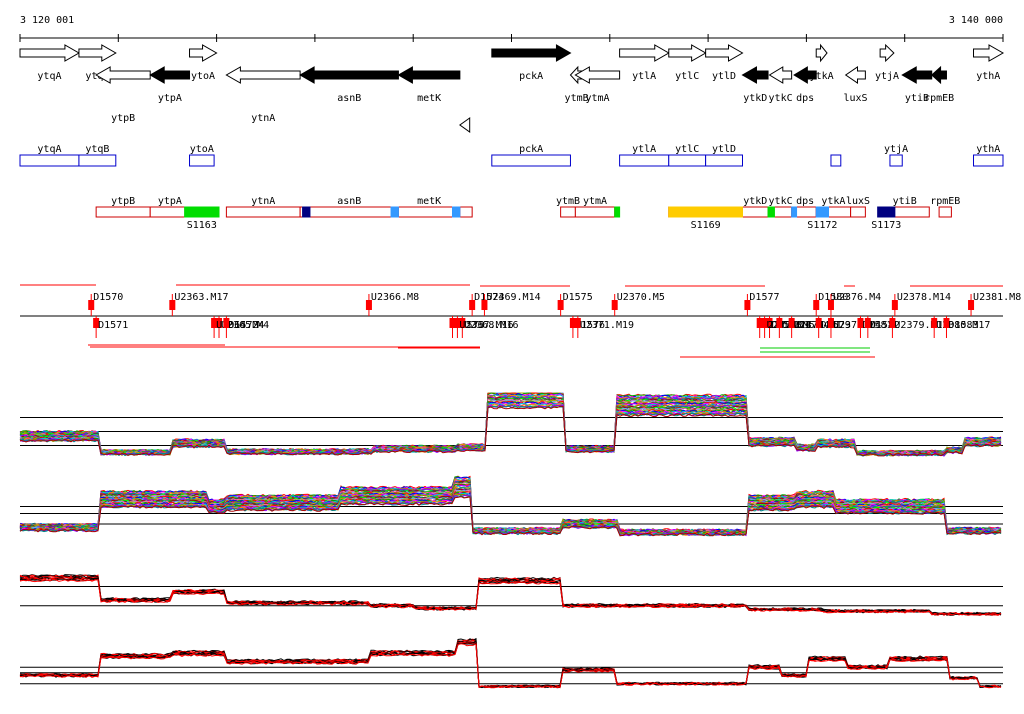 The image size is (1024, 714). What do you see at coordinates (833, 297) in the screenshot?
I see `tss-label: D1580` at bounding box center [833, 297].